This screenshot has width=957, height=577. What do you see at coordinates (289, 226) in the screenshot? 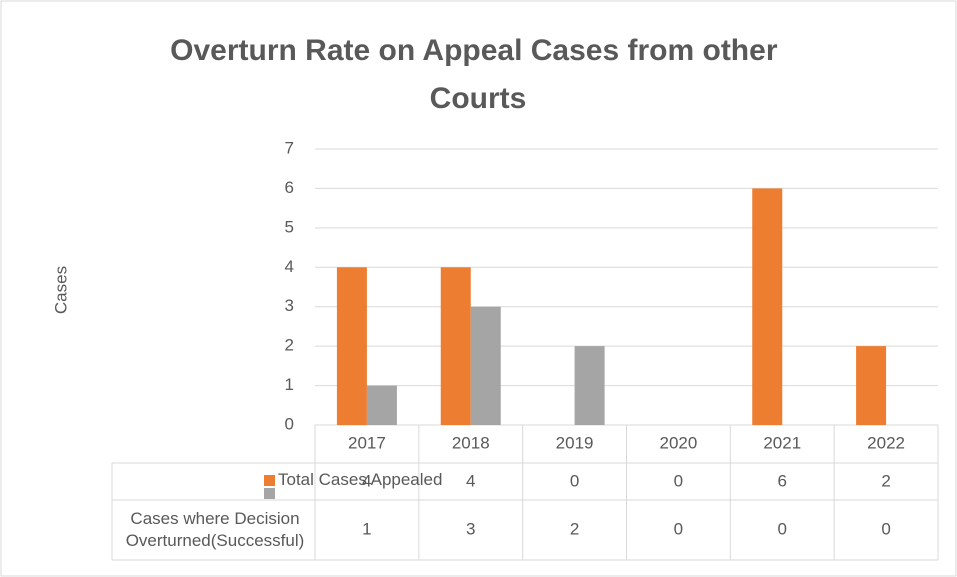
I see `y-tick-label: 5` at bounding box center [289, 226].